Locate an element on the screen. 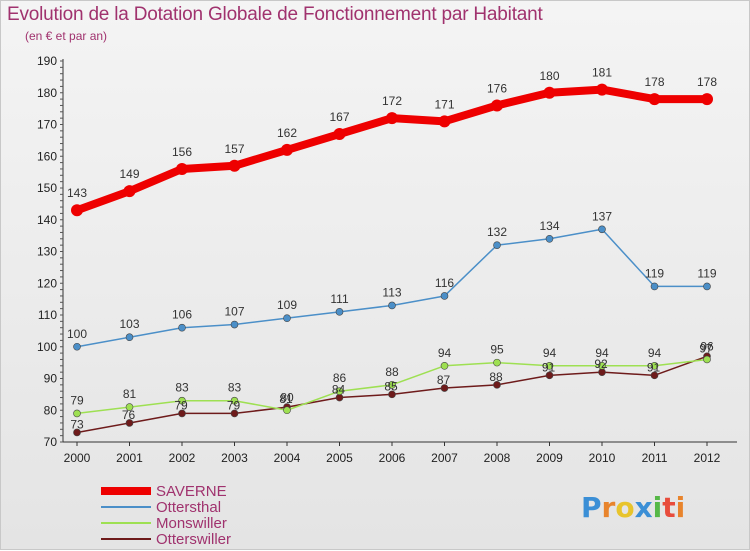  data-label-otterswiller: 97 is located at coordinates (706, 348).